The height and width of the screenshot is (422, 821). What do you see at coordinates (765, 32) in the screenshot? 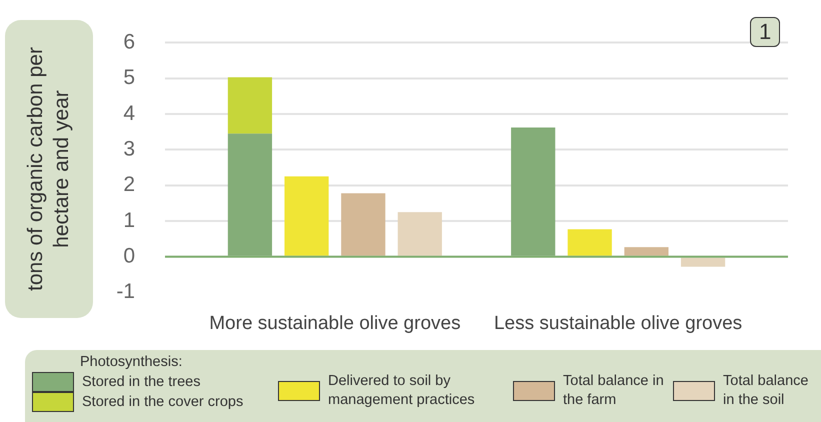
I see `annotation: 1` at bounding box center [765, 32].